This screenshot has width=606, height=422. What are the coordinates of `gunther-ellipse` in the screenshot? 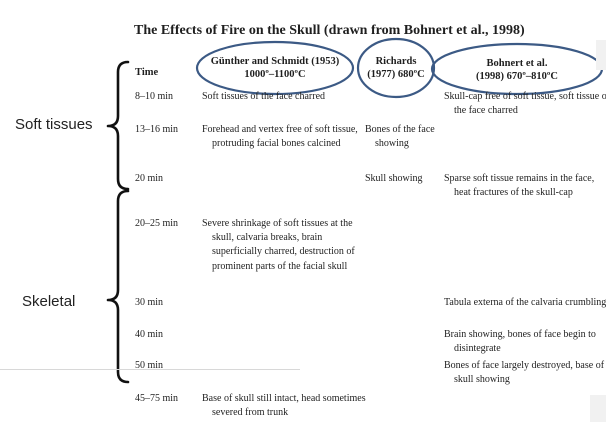 It's located at (275, 68).